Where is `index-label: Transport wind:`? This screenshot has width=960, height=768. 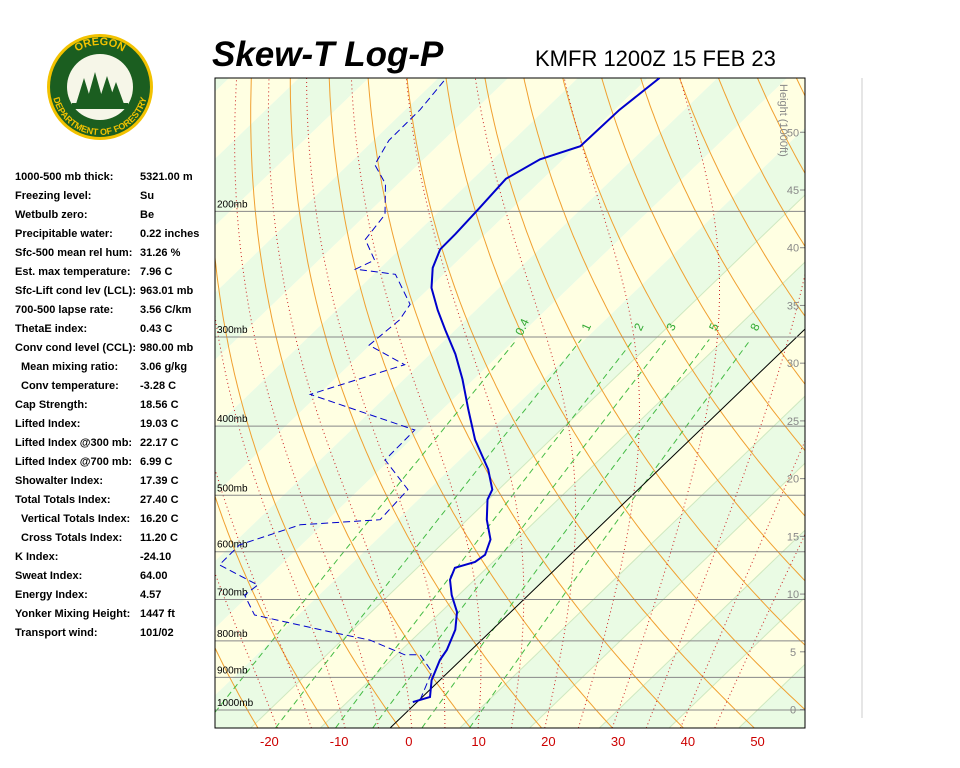 index-label: Transport wind: is located at coordinates (56, 633).